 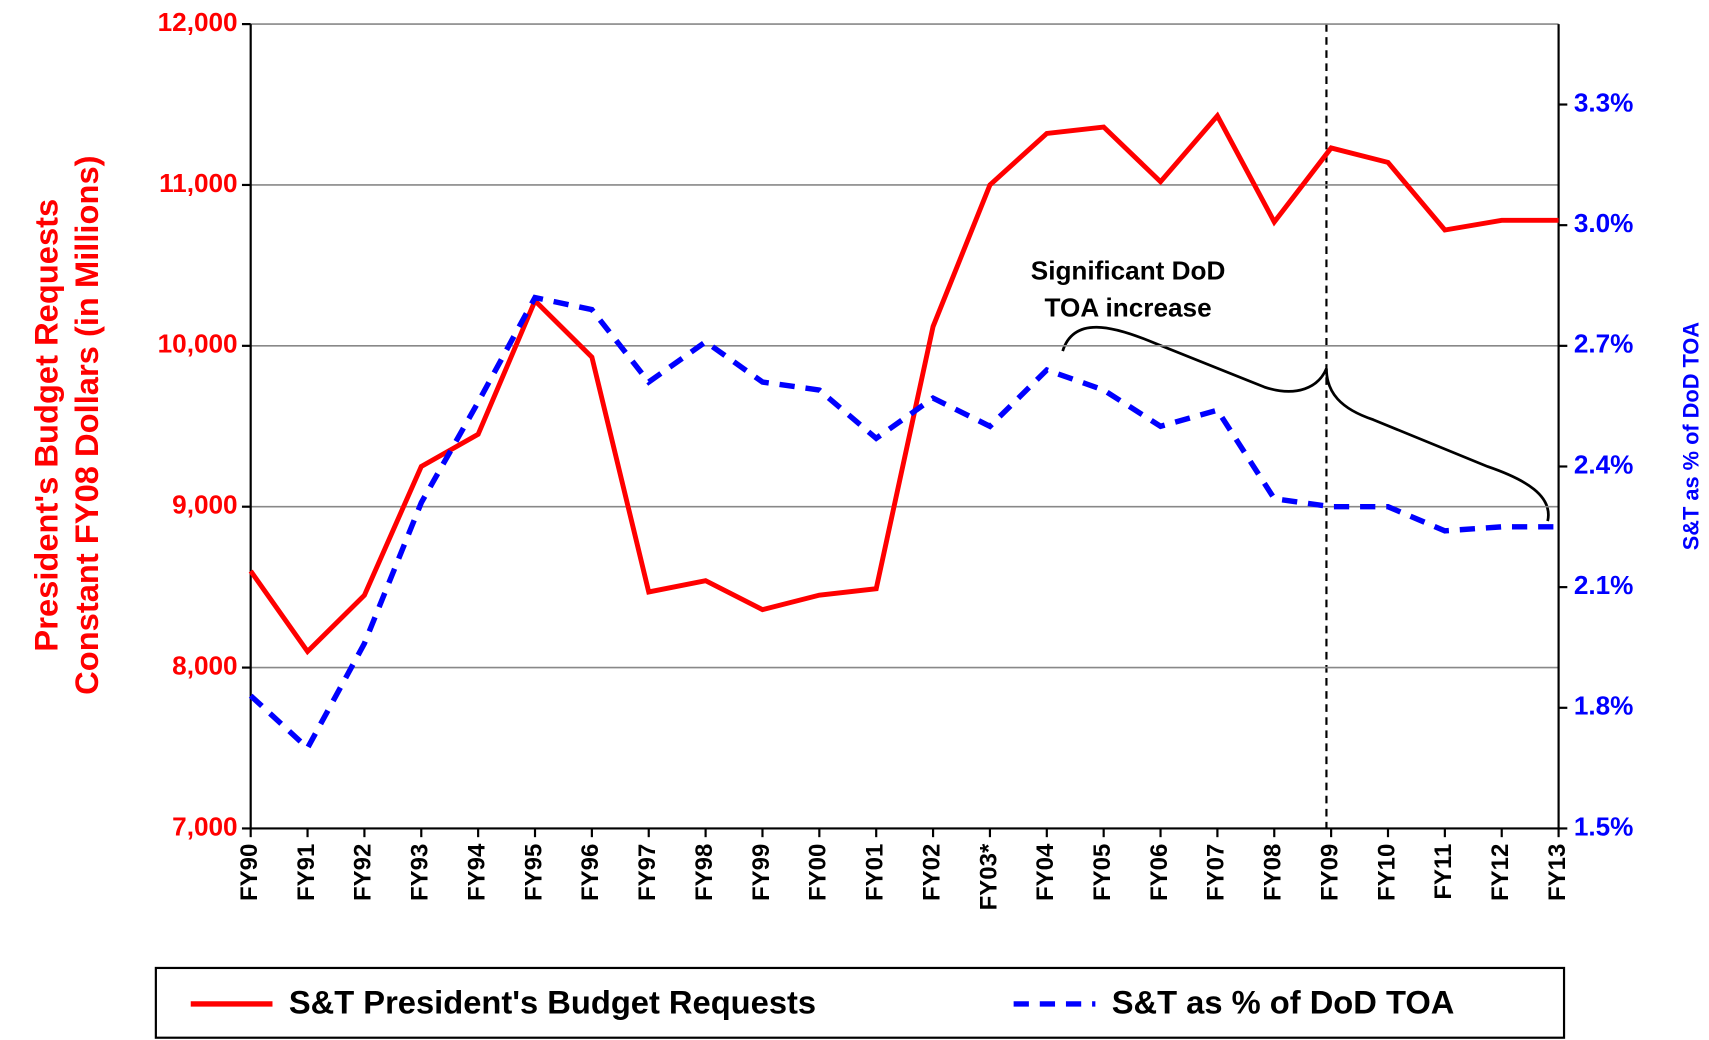 What do you see at coordinates (1604, 464) in the screenshot?
I see `y2-tick-label: 2.4%` at bounding box center [1604, 464].